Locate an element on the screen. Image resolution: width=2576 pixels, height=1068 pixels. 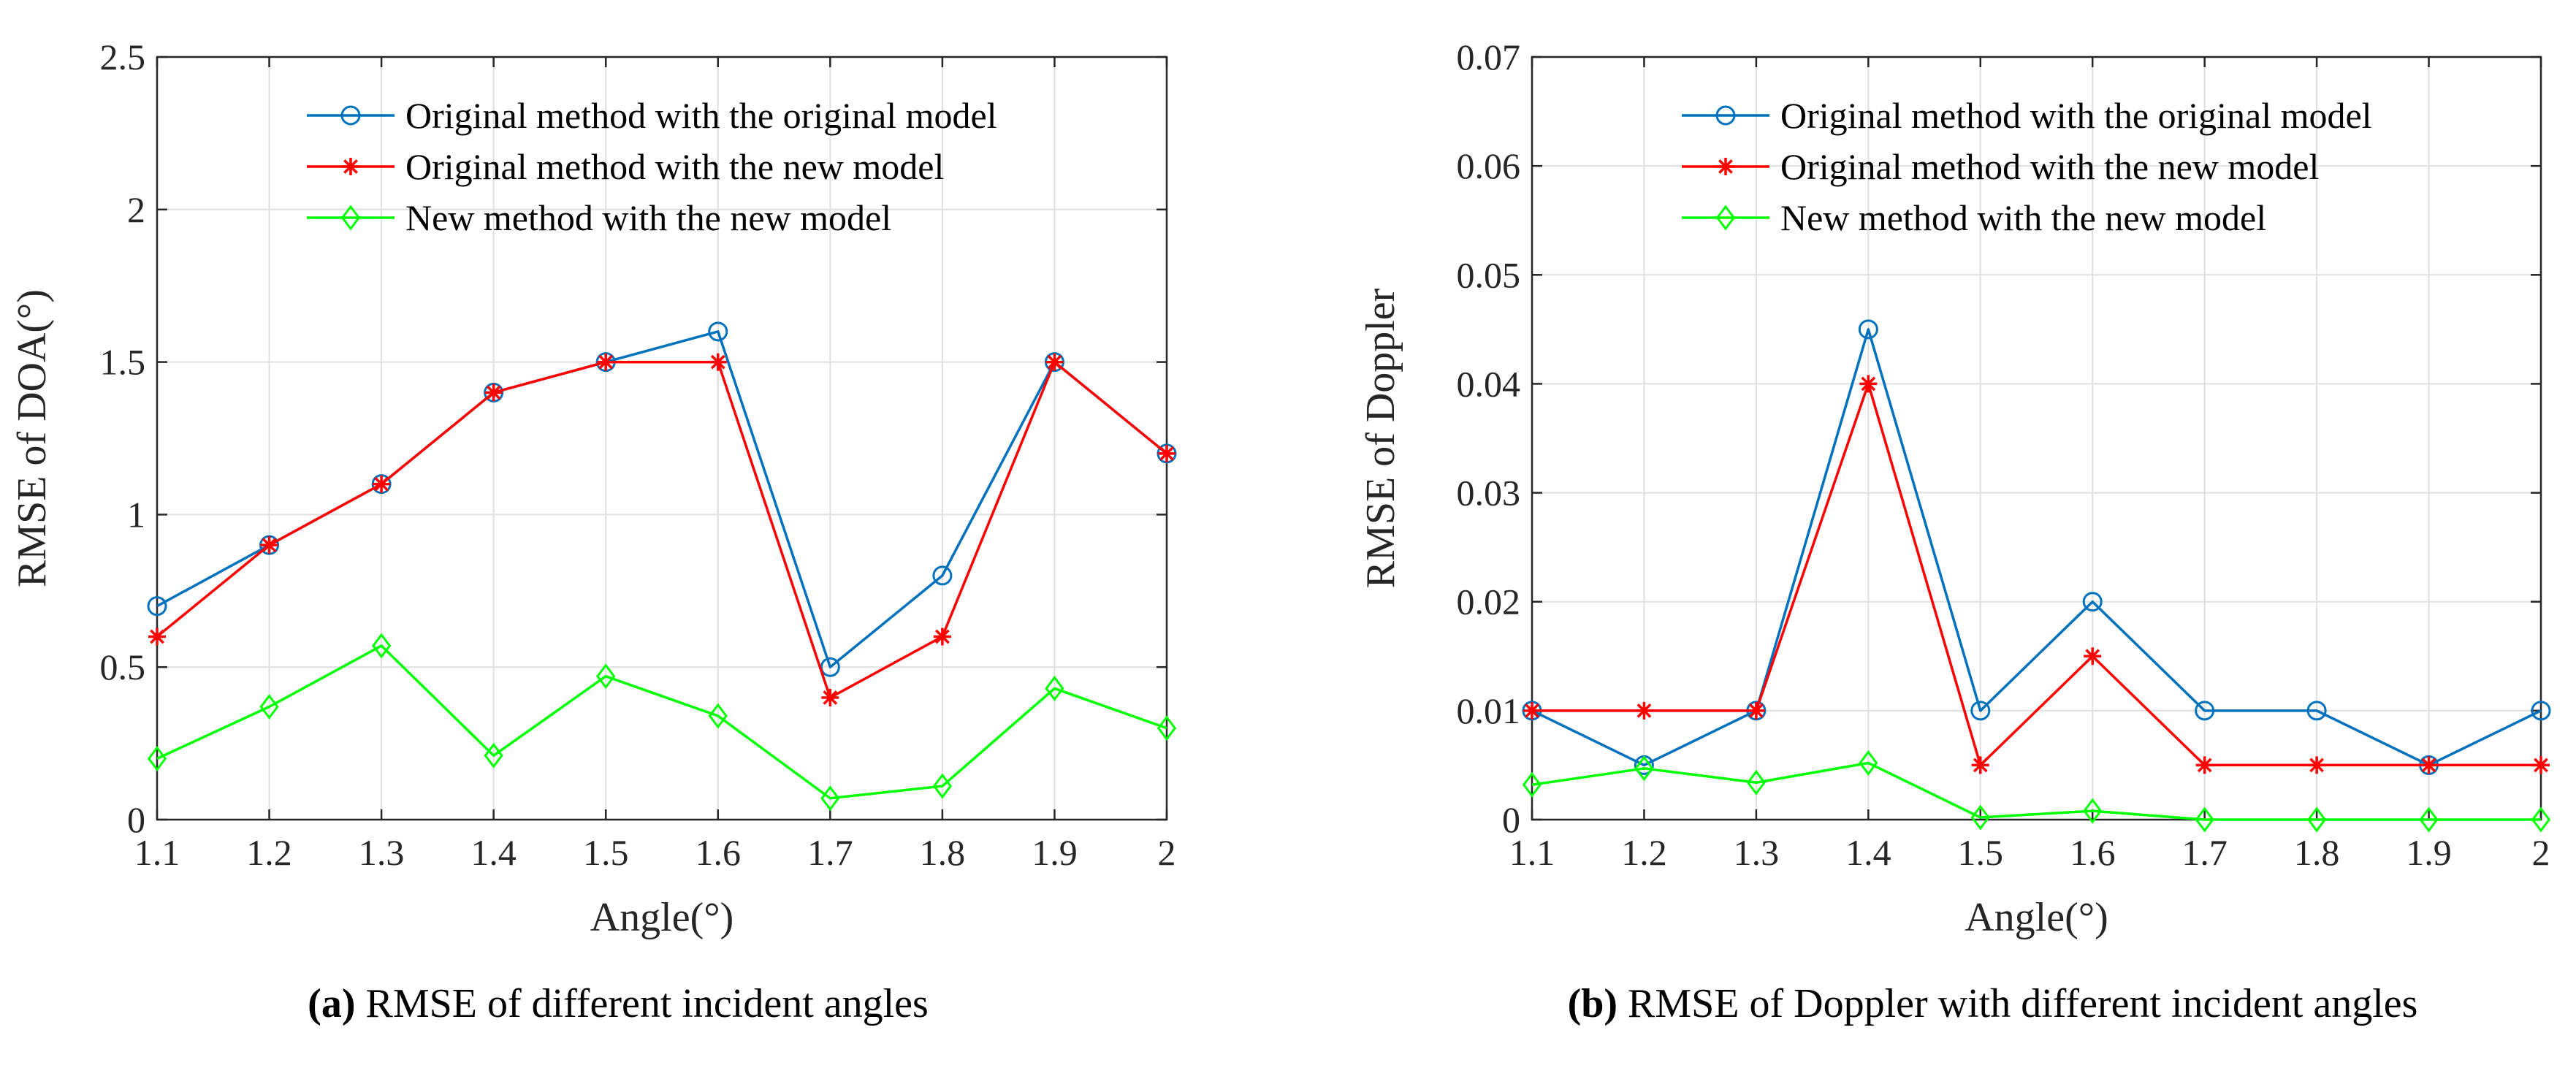
y-tick-label: 0.01 is located at coordinates (1489, 710).